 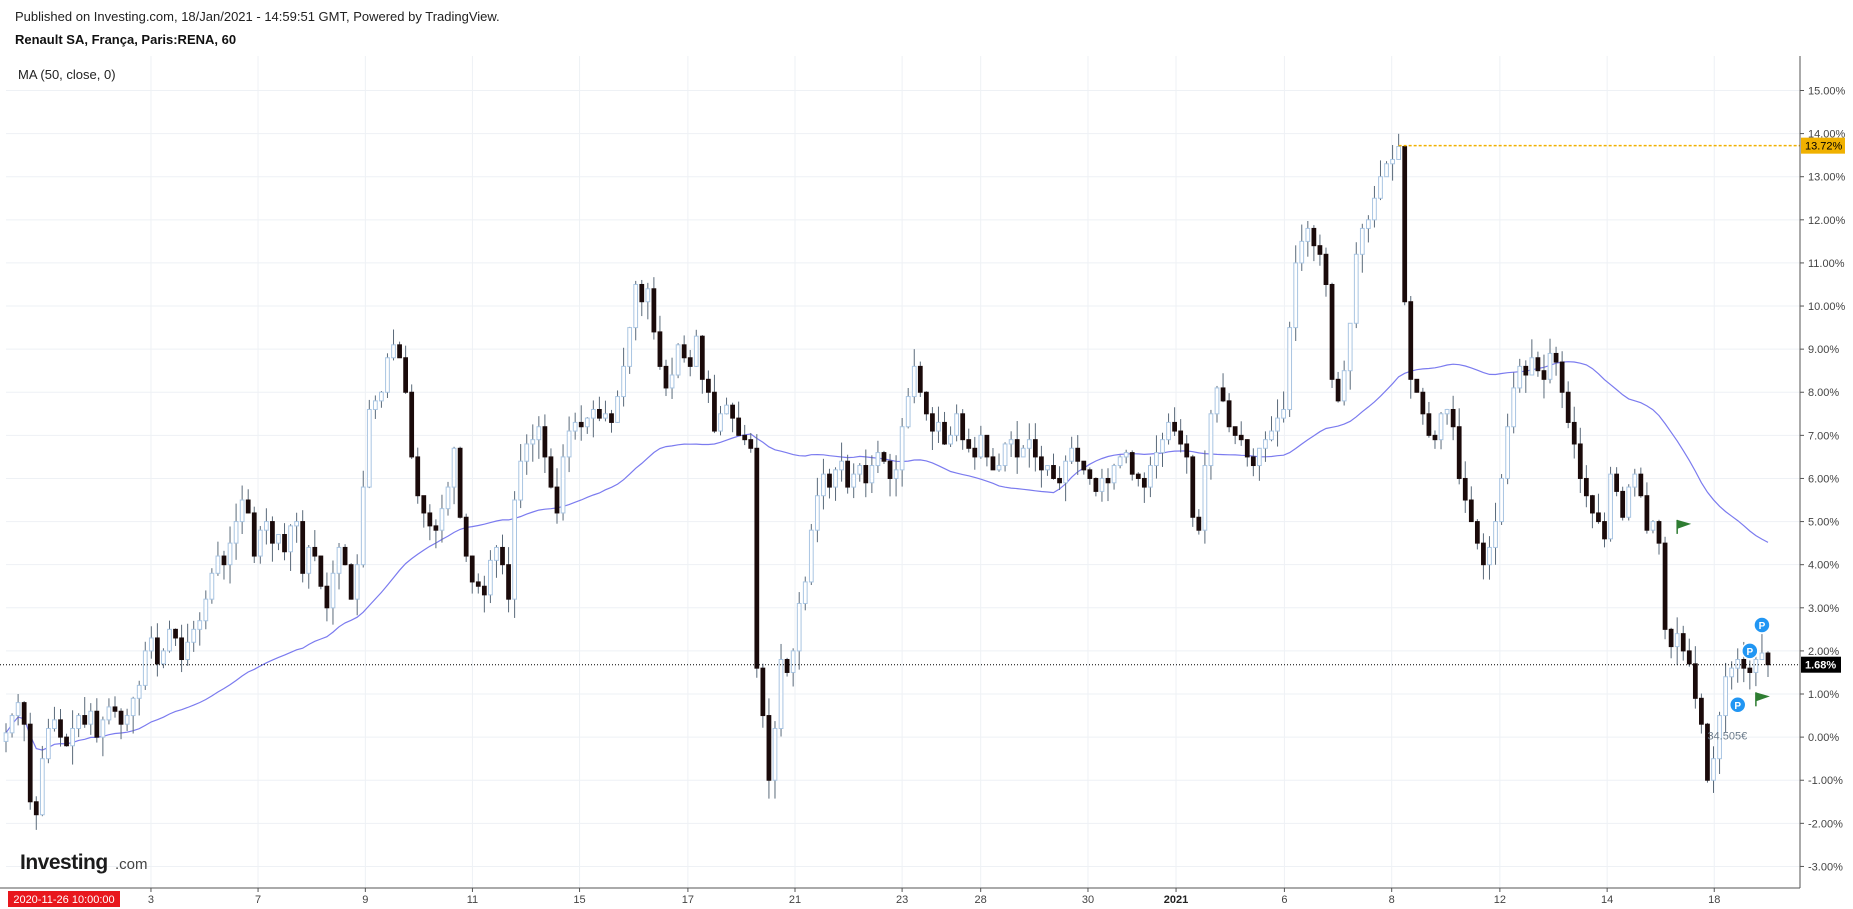 What do you see at coordinates (1392, 900) in the screenshot?
I see `x-tick-label: 8` at bounding box center [1392, 900].